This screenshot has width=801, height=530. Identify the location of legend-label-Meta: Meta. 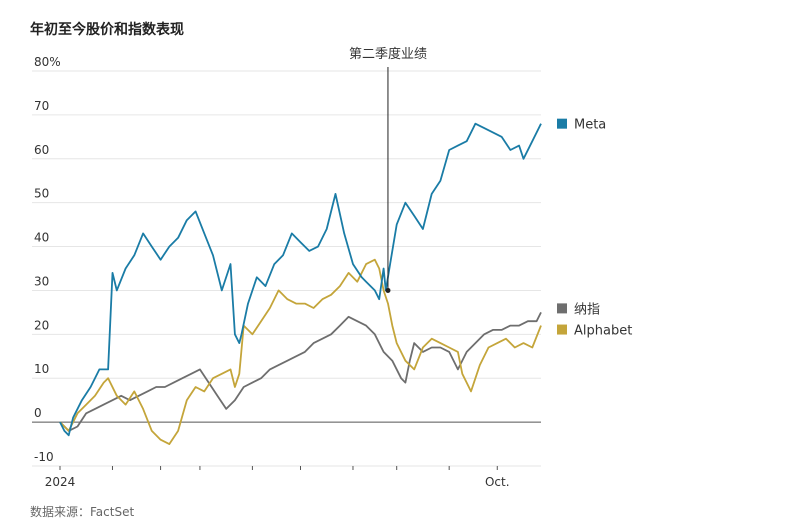
(590, 125).